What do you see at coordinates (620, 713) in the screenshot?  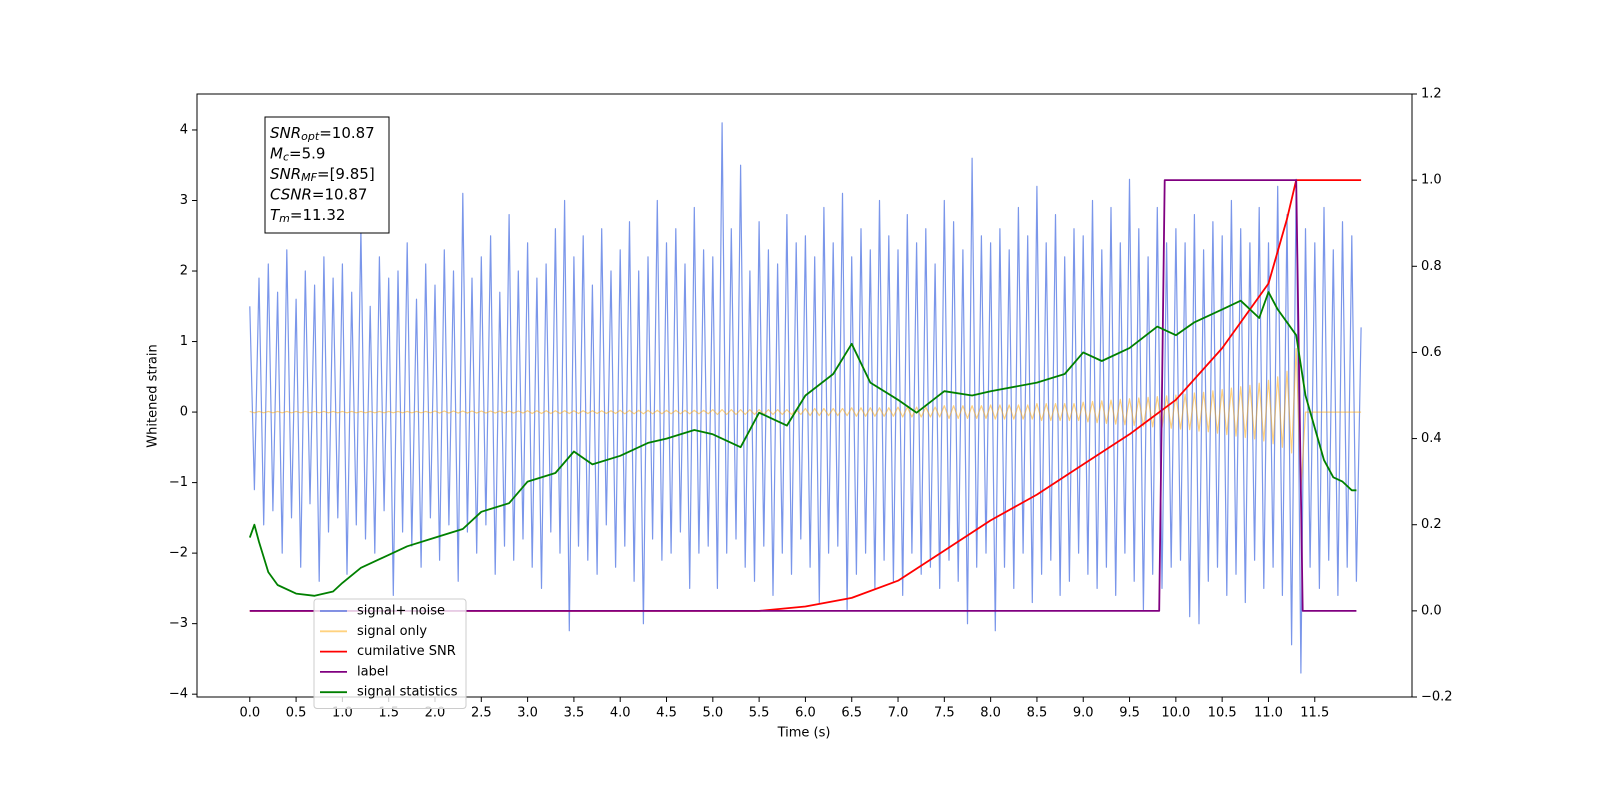 I see `x-tick-label: 4.0` at bounding box center [620, 713].